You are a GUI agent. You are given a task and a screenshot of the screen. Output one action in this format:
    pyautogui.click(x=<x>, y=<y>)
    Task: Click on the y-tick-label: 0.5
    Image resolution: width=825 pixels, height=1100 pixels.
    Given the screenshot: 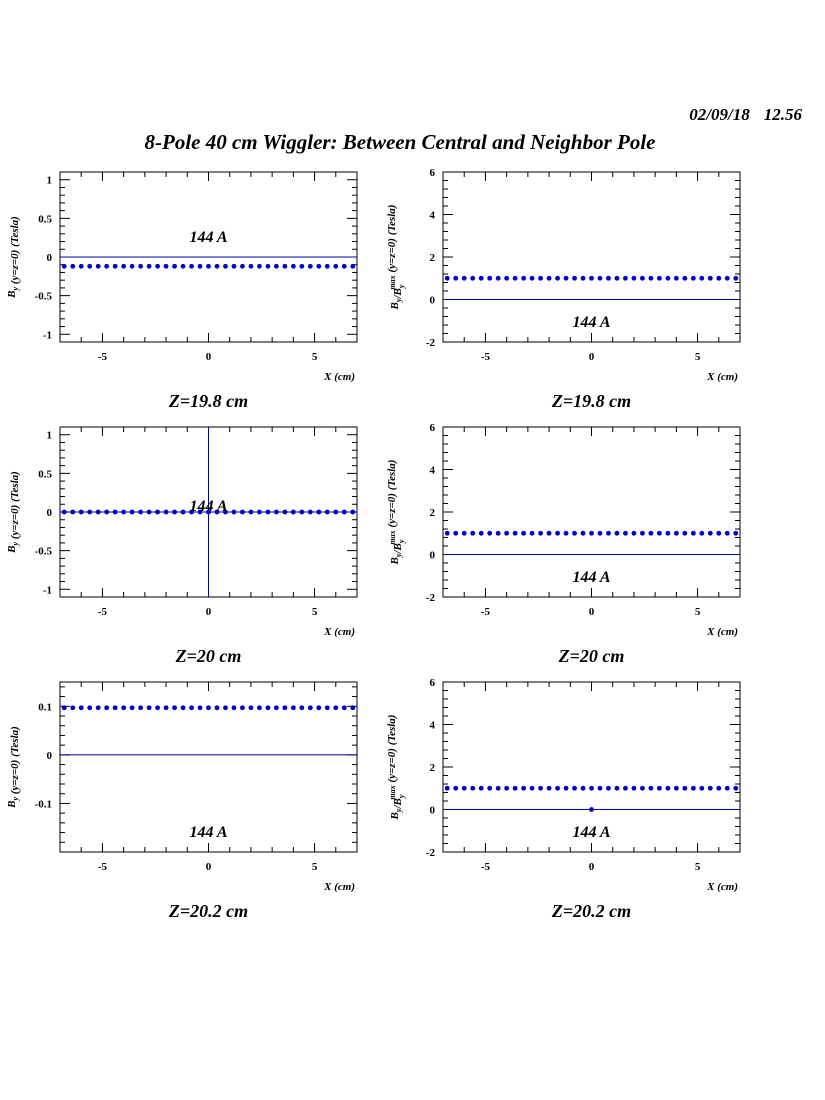 What is the action you would take?
    pyautogui.click(x=45, y=474)
    